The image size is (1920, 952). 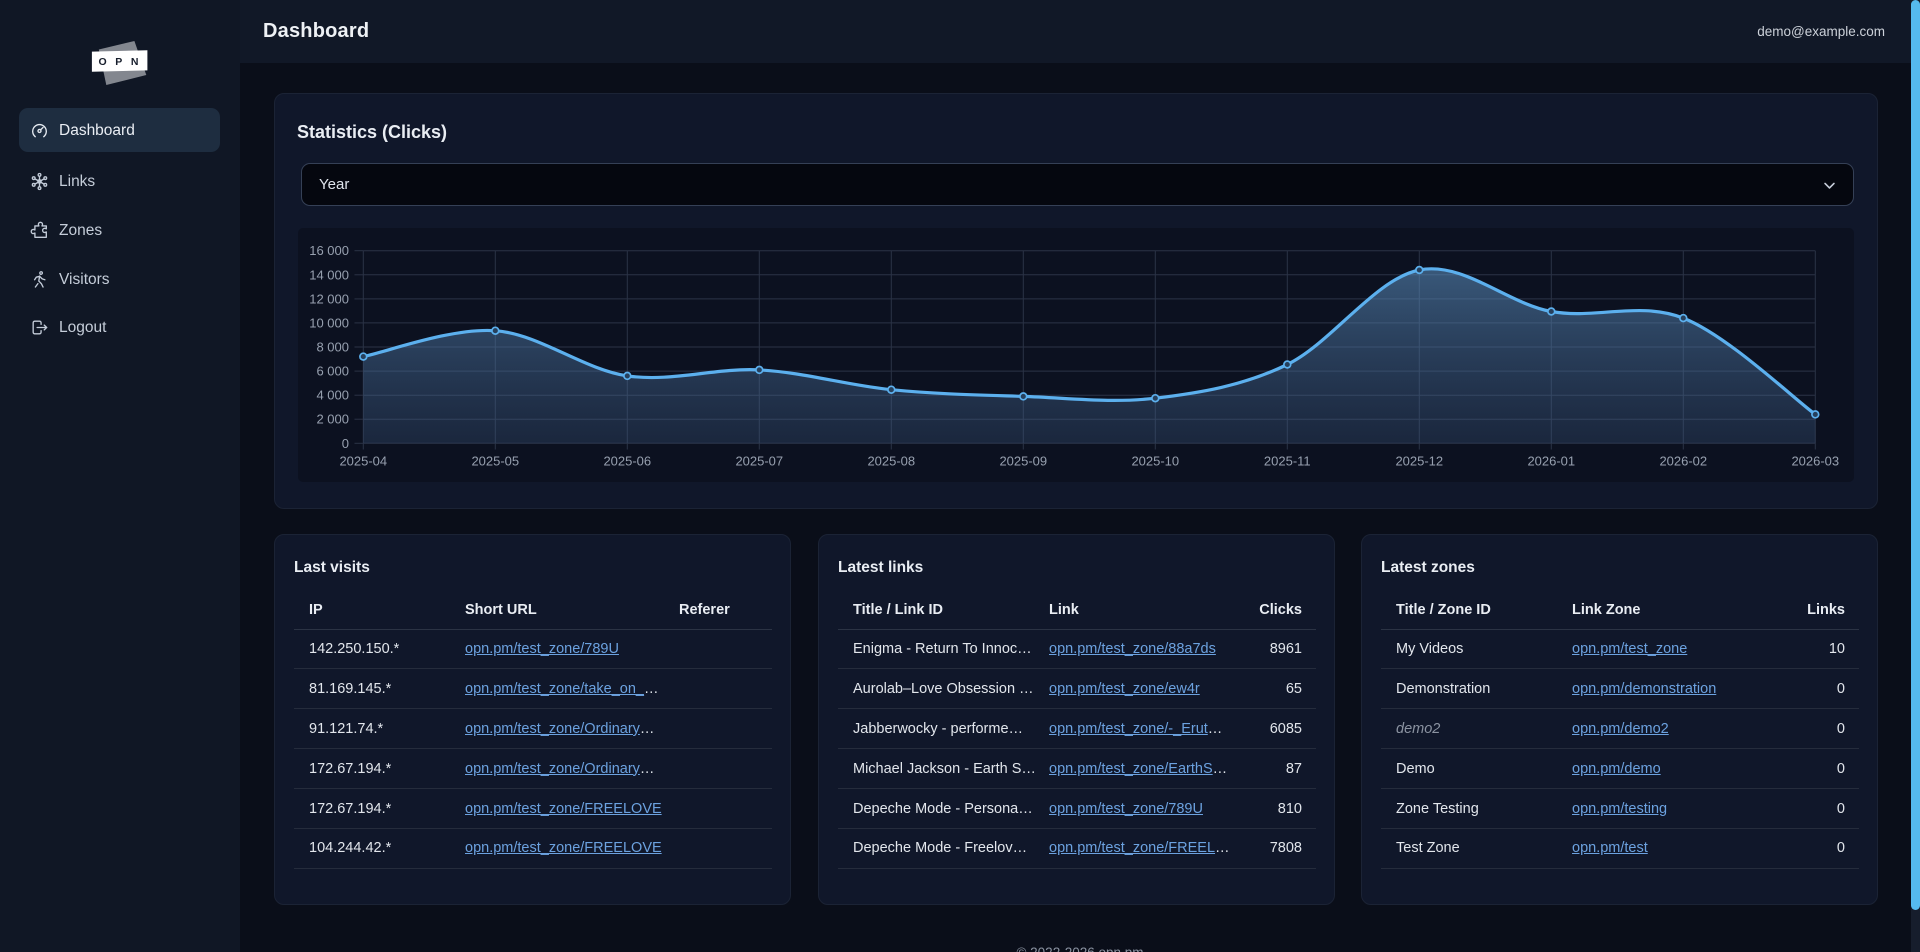 I want to click on svg-text: 2025-08, so click(x=891, y=461).